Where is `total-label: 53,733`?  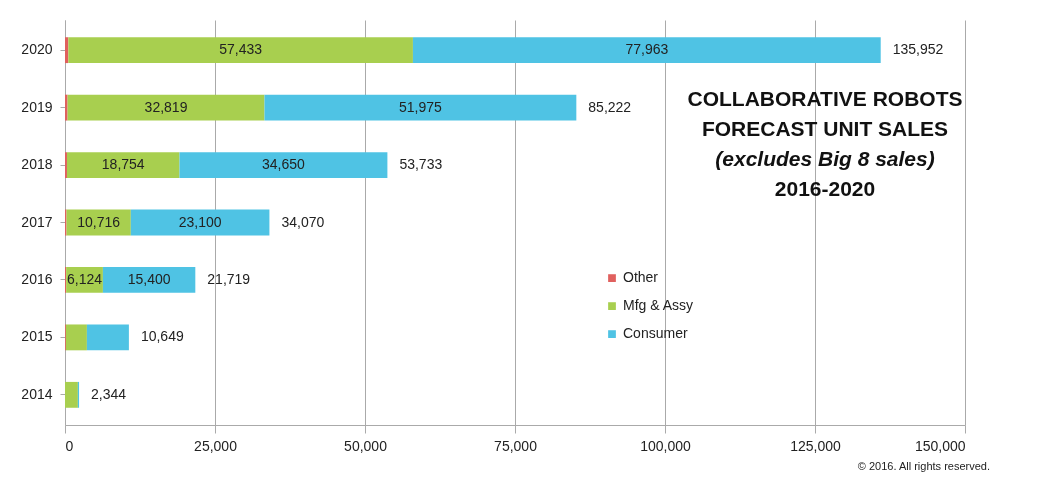
total-label: 53,733 is located at coordinates (421, 164).